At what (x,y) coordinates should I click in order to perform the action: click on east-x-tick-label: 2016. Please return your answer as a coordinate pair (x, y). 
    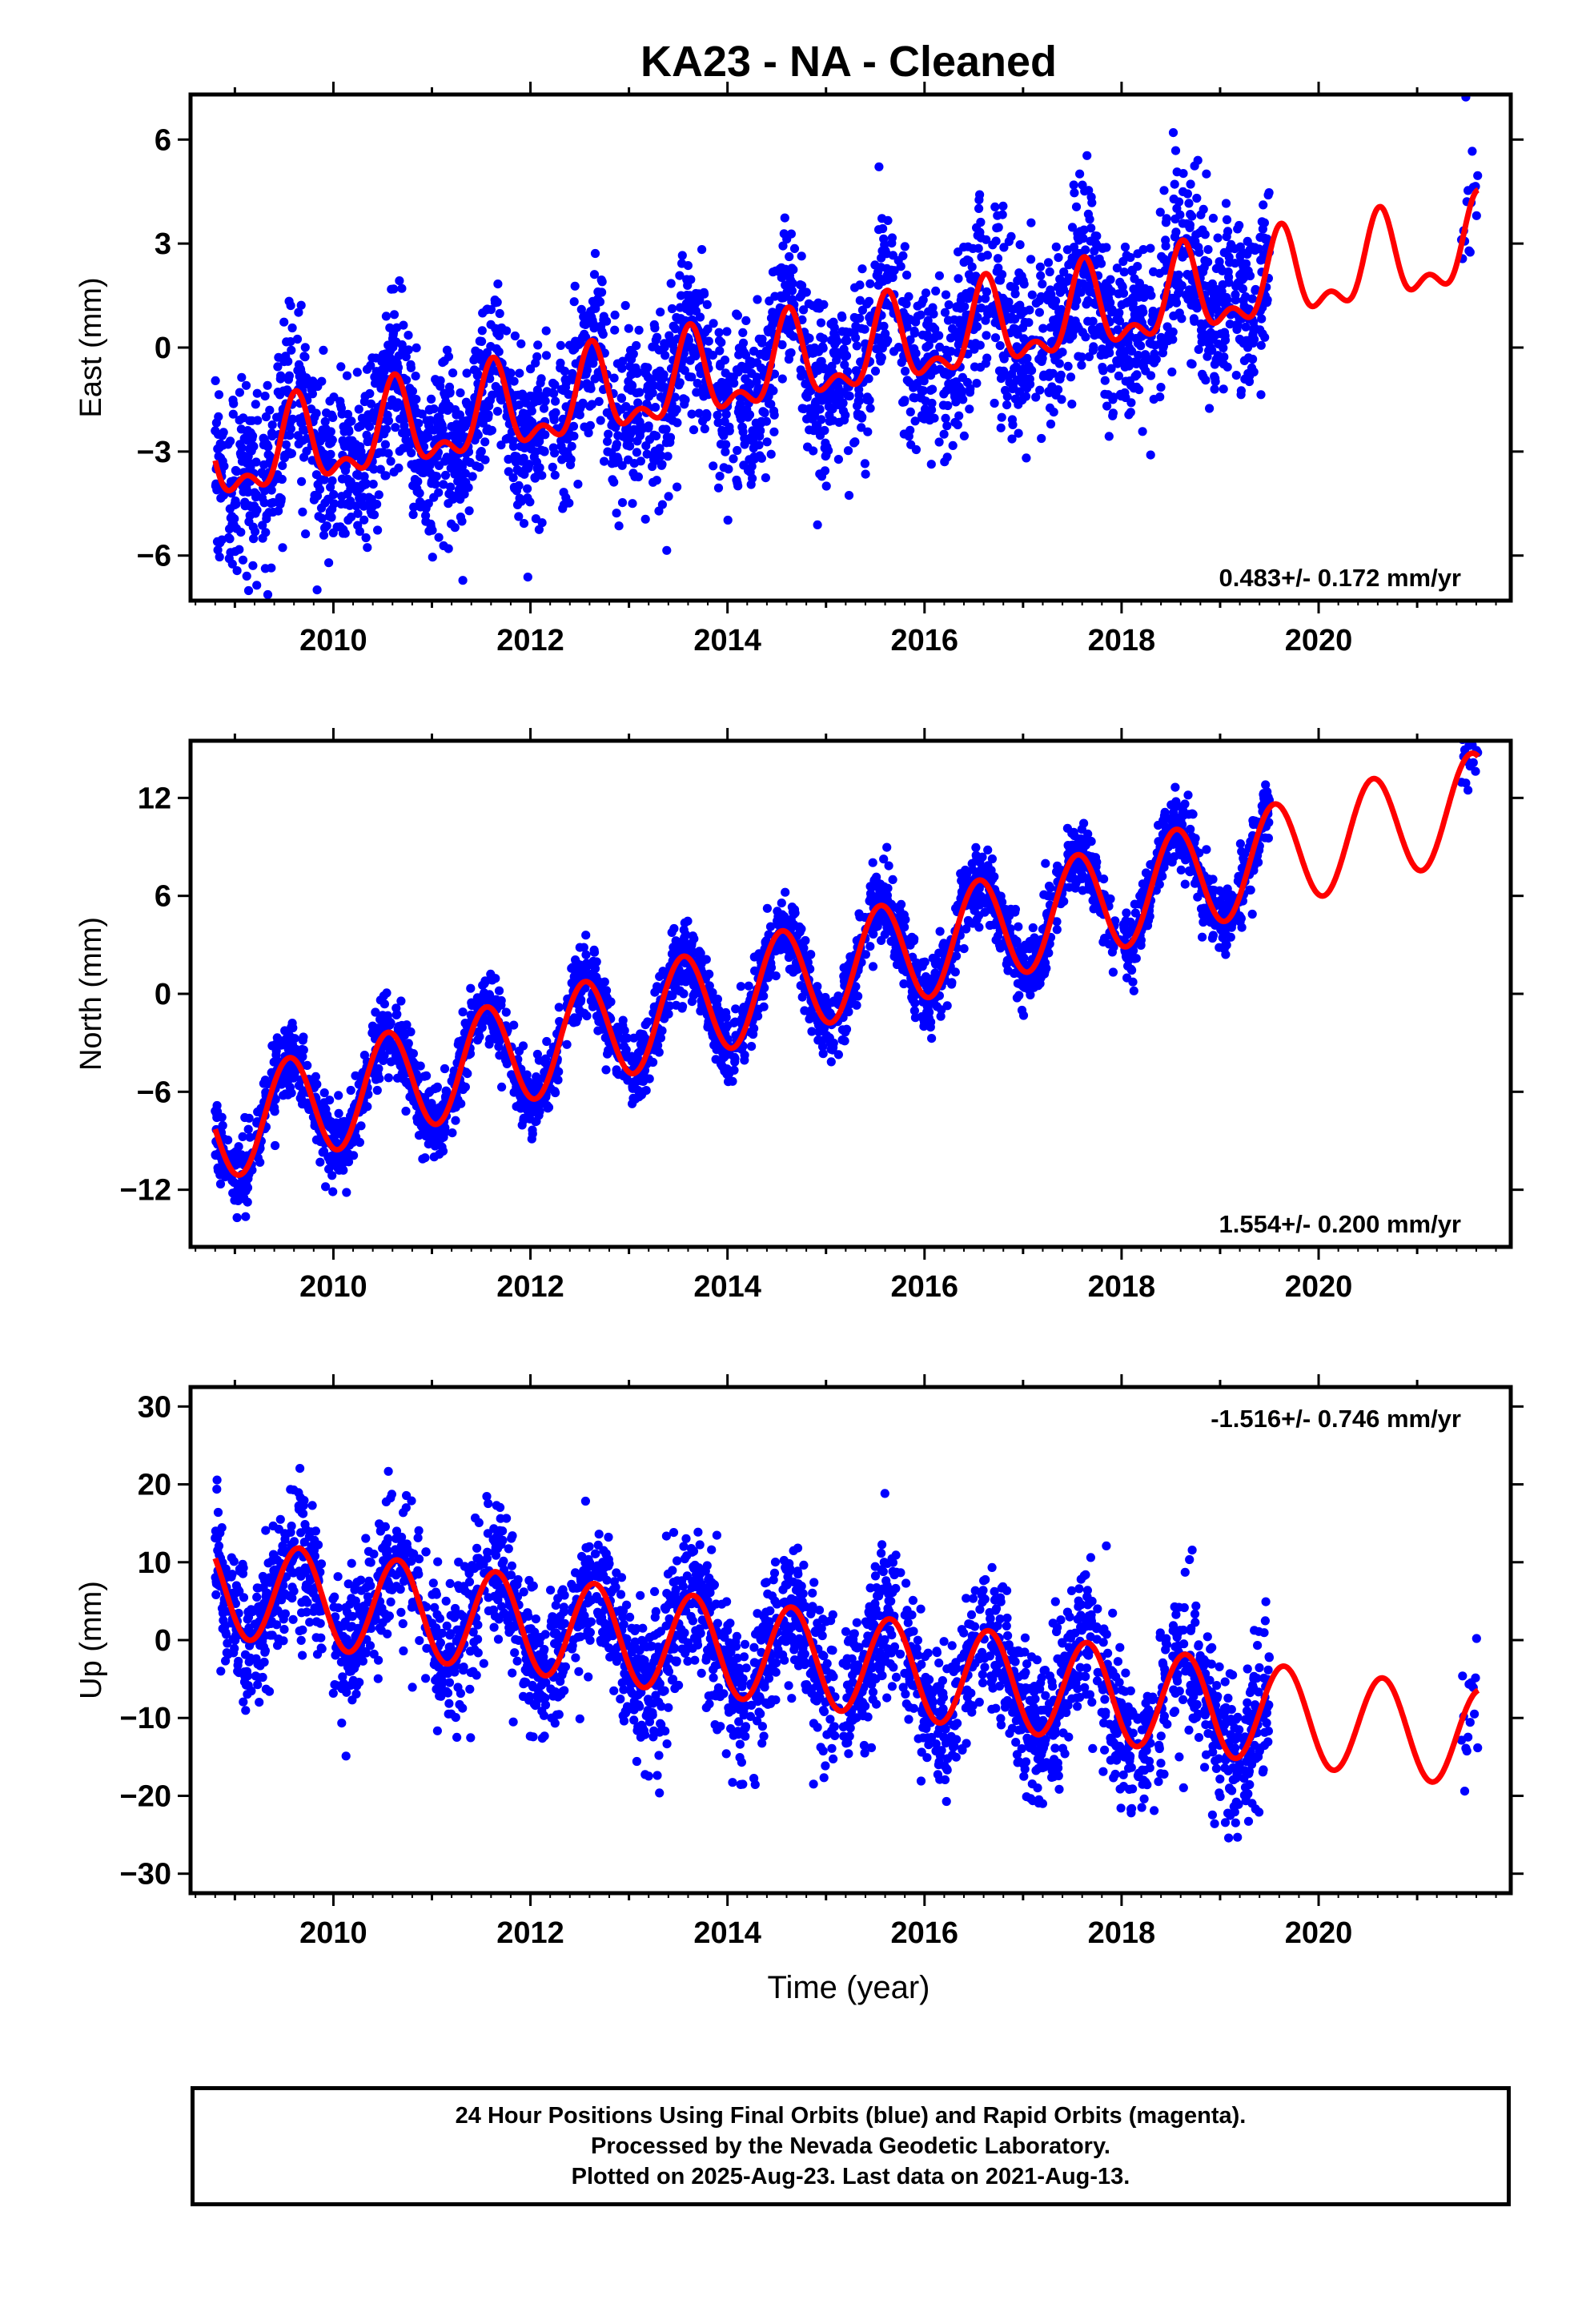
    Looking at the image, I should click on (925, 640).